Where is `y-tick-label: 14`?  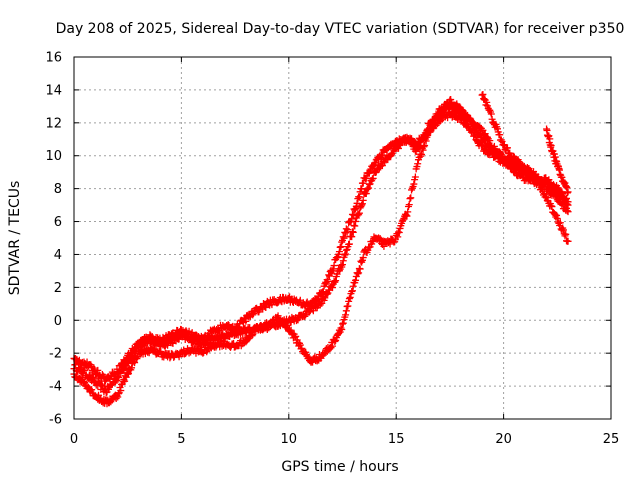 y-tick-label: 14 is located at coordinates (53, 90).